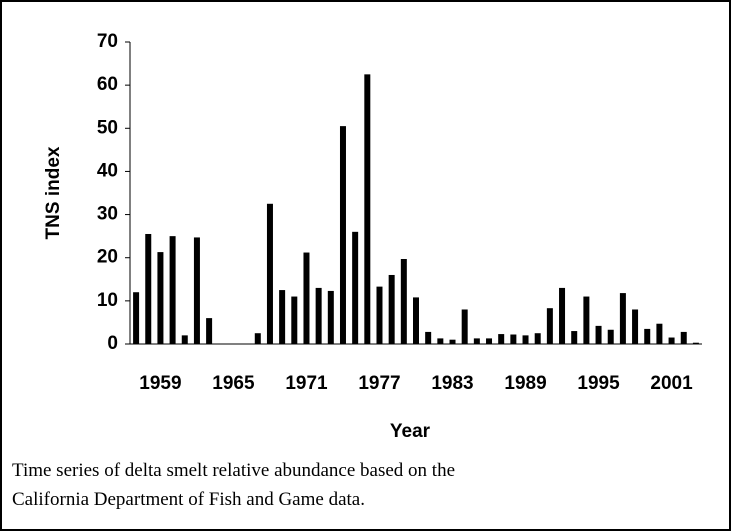  Describe the element at coordinates (160, 383) in the screenshot. I see `x-tick-label: 1959` at that location.